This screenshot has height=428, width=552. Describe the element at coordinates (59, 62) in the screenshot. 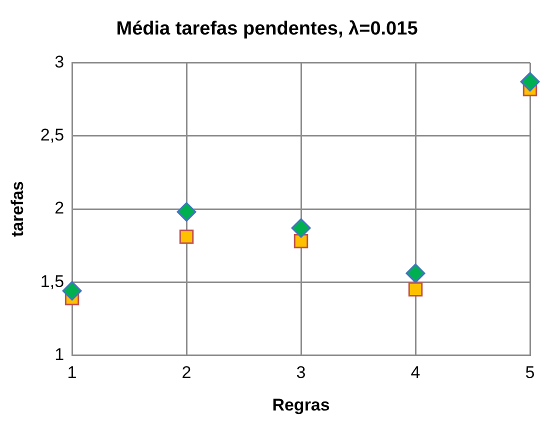

I see `y-tick-label: 3` at that location.